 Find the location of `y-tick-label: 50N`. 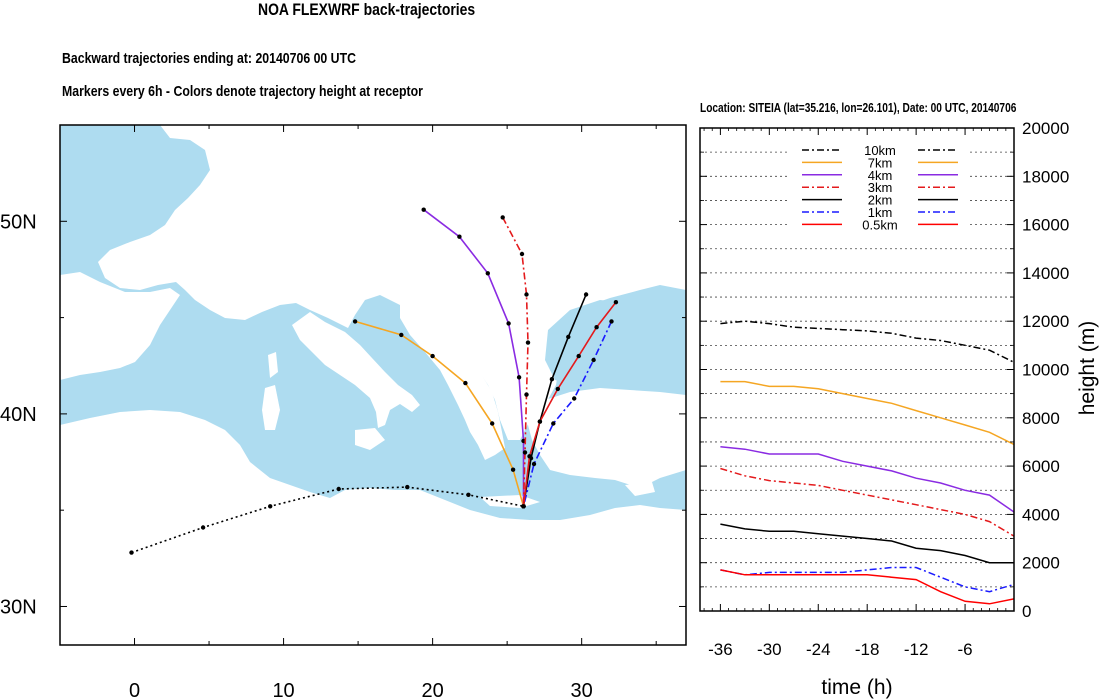

y-tick-label: 50N is located at coordinates (18, 222).